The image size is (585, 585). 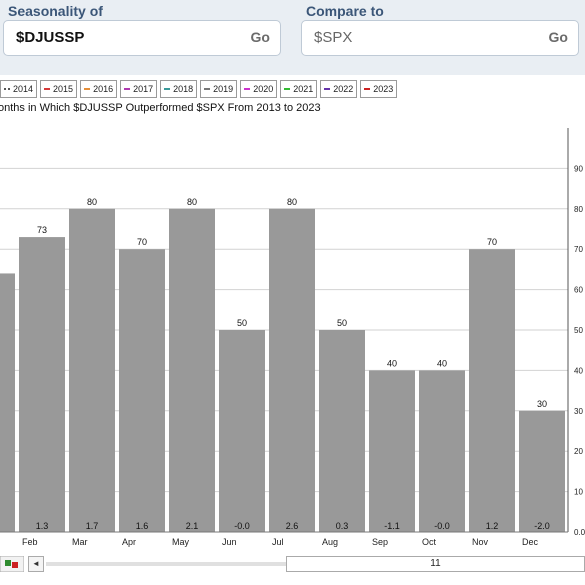 I want to click on bar-jun, so click(x=242, y=431).